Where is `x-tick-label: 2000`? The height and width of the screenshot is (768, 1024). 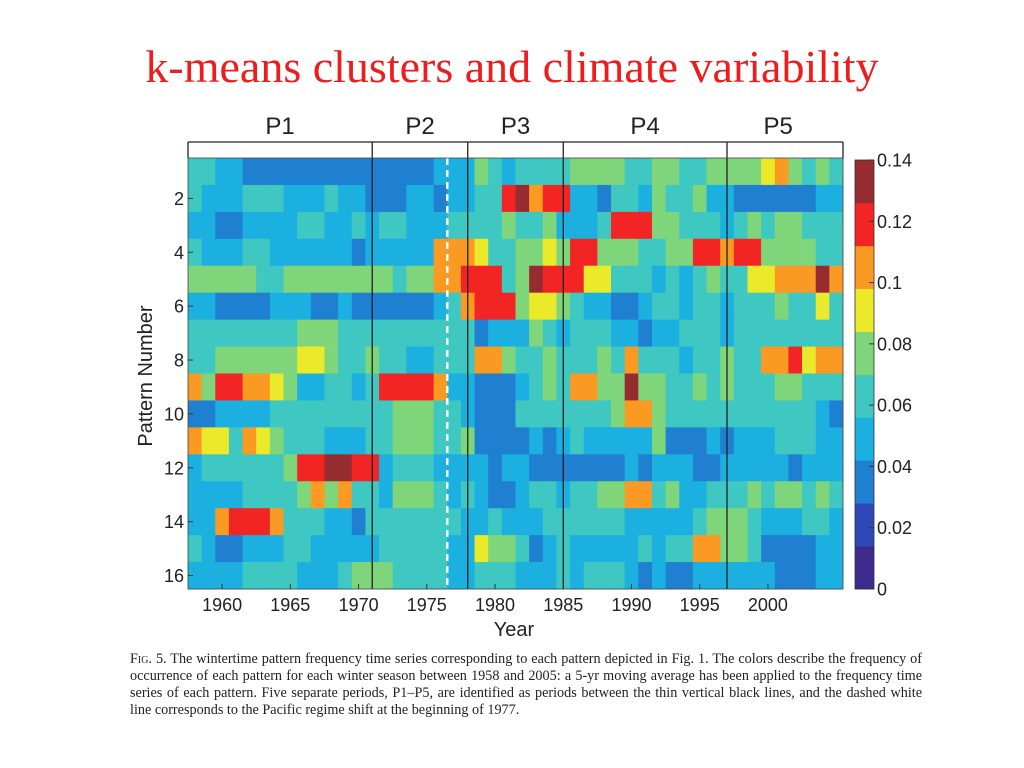
x-tick-label: 2000 is located at coordinates (768, 605).